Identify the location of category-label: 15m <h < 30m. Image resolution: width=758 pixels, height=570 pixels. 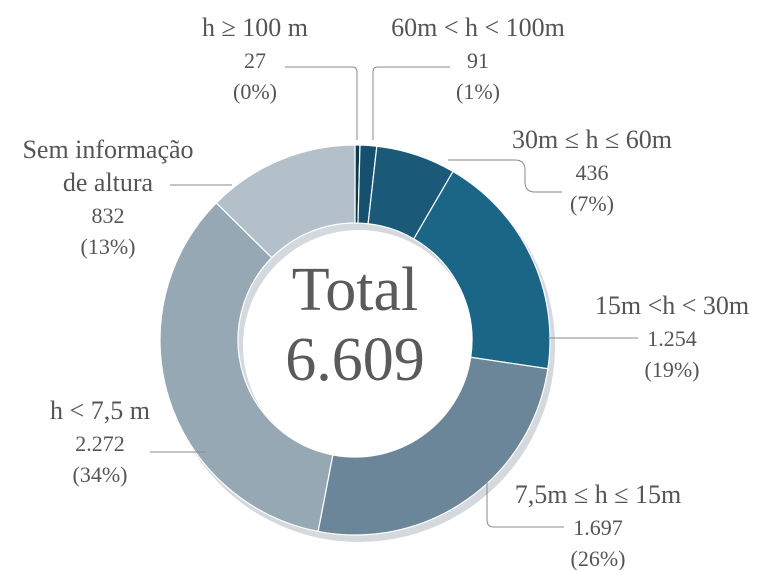
(672, 305).